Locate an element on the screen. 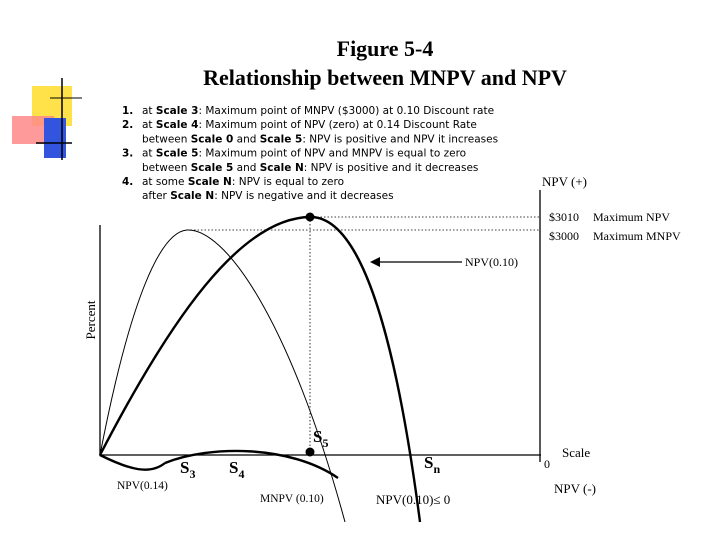 The width and height of the screenshot is (720, 540). arrow-head is located at coordinates (375, 262).